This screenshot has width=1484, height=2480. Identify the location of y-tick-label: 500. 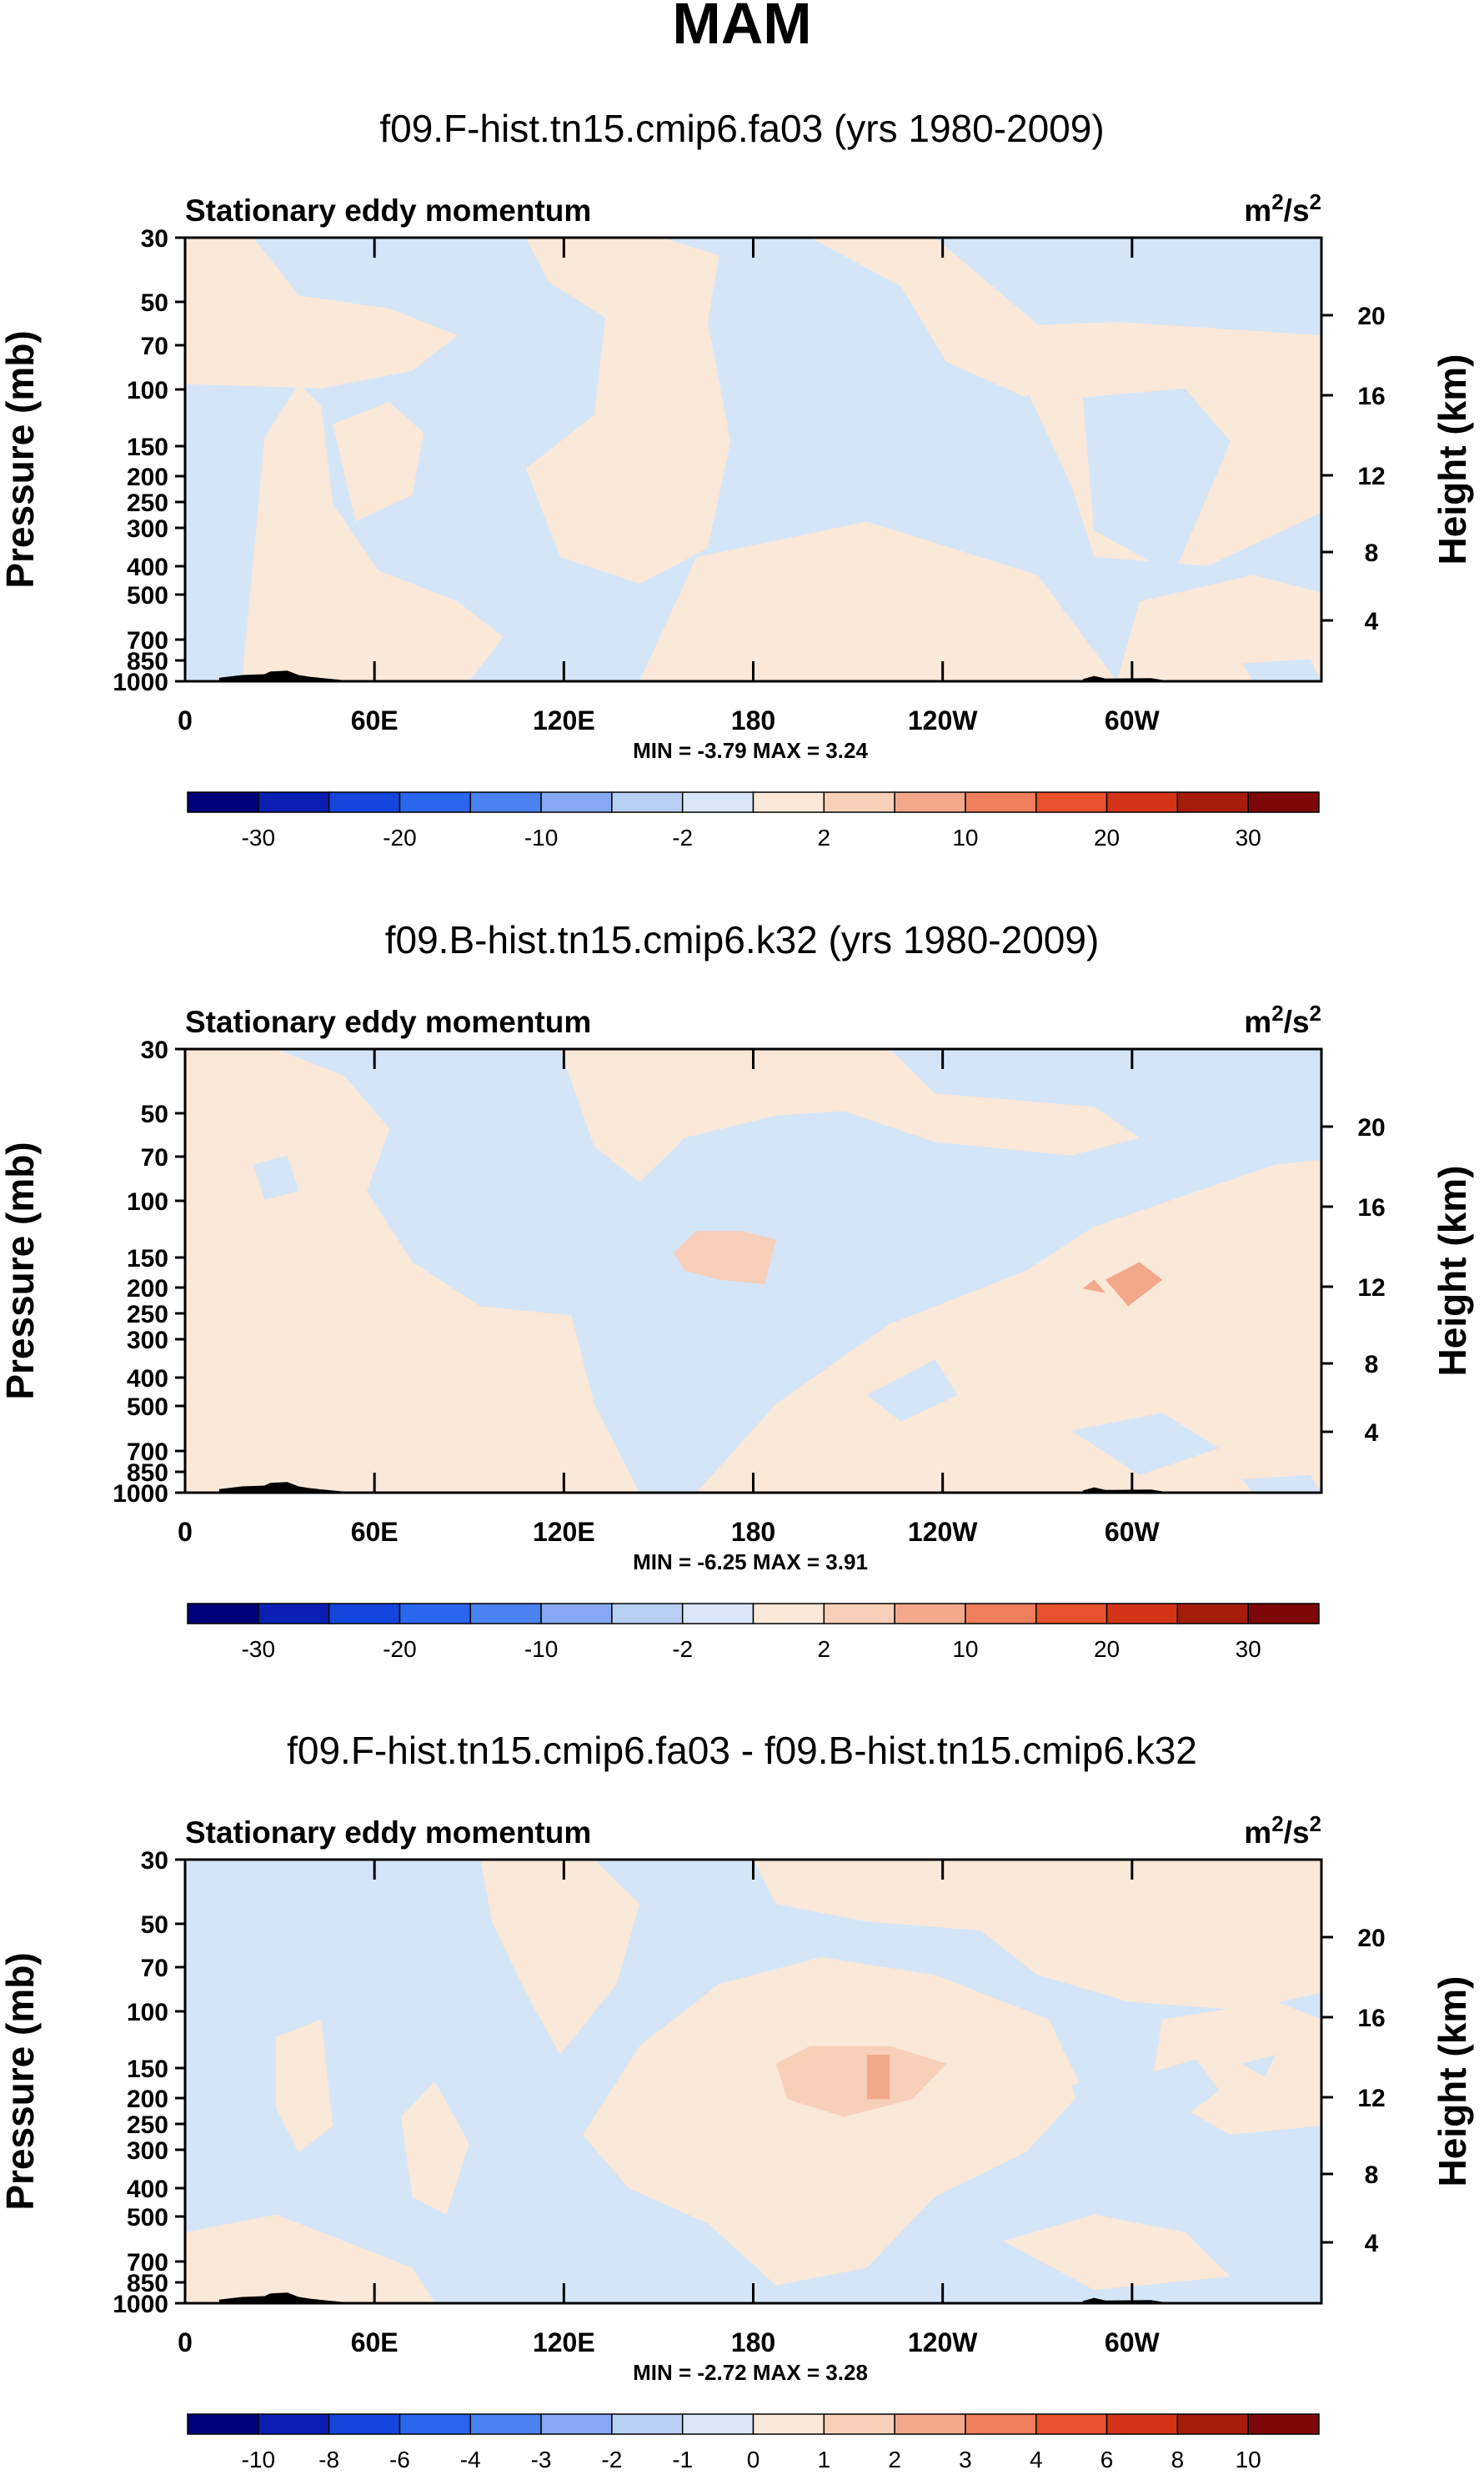
(147, 1407).